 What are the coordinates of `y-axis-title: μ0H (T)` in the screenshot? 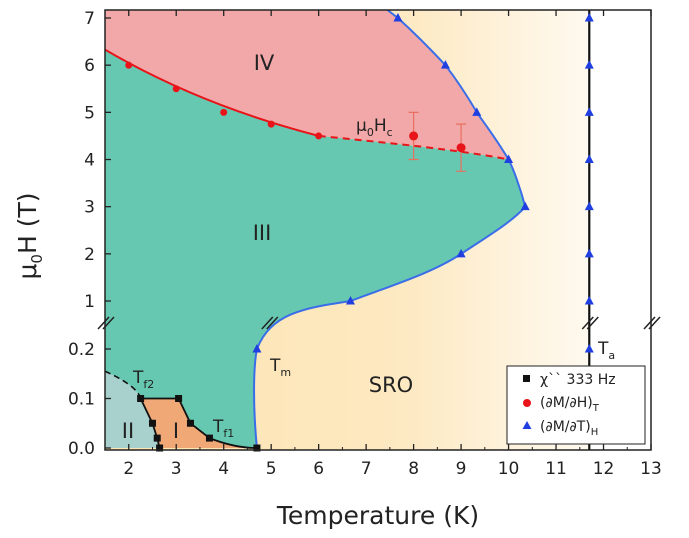 It's located at (29, 236).